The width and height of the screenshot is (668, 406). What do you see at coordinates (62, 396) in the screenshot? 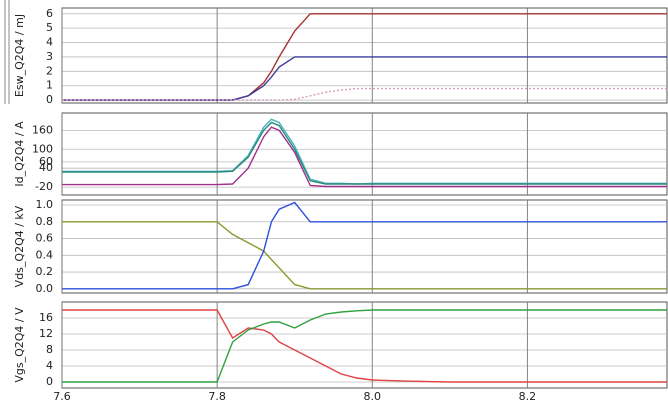
I see `x-tick-label: 7.6` at bounding box center [62, 396].